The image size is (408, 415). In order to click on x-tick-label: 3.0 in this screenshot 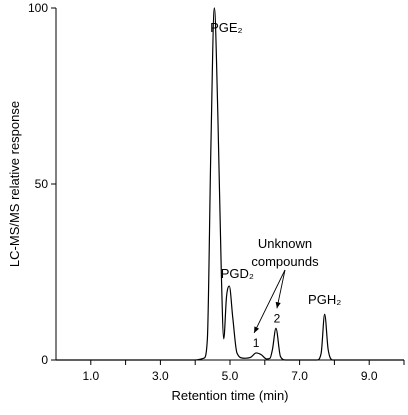, I will do `click(160, 376)`.